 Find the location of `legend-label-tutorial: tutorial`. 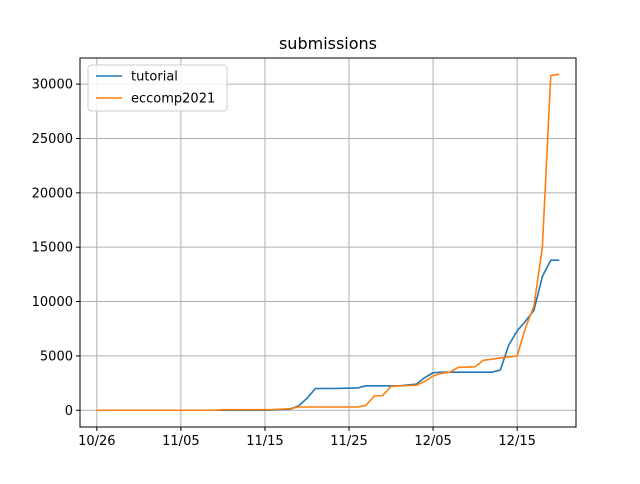

legend-label-tutorial: tutorial is located at coordinates (154, 77).